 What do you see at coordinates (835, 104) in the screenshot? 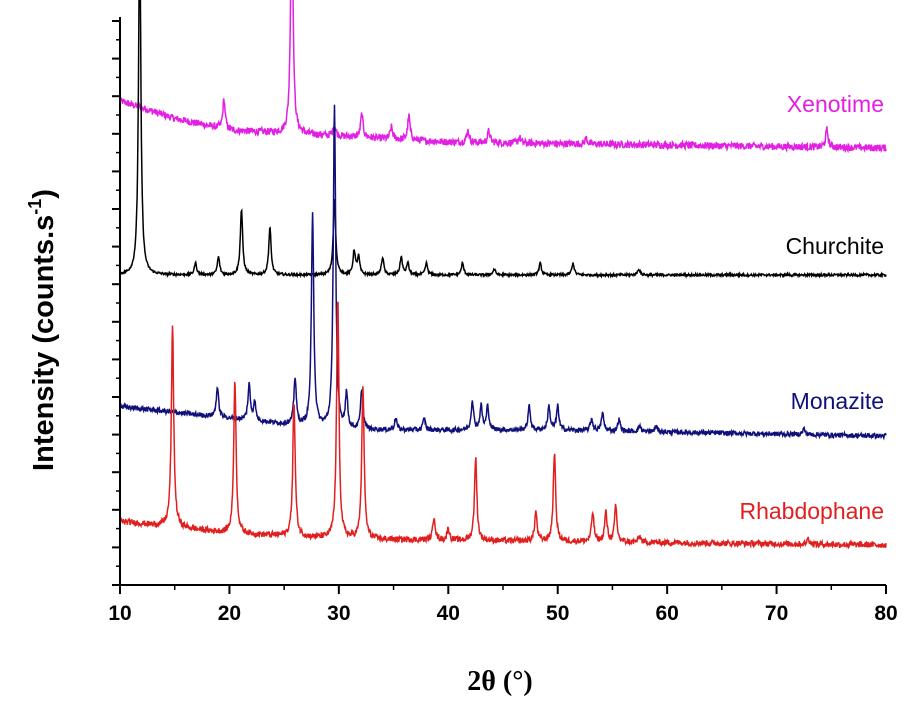
I see `series-label-xenotime: Xenotime` at bounding box center [835, 104].